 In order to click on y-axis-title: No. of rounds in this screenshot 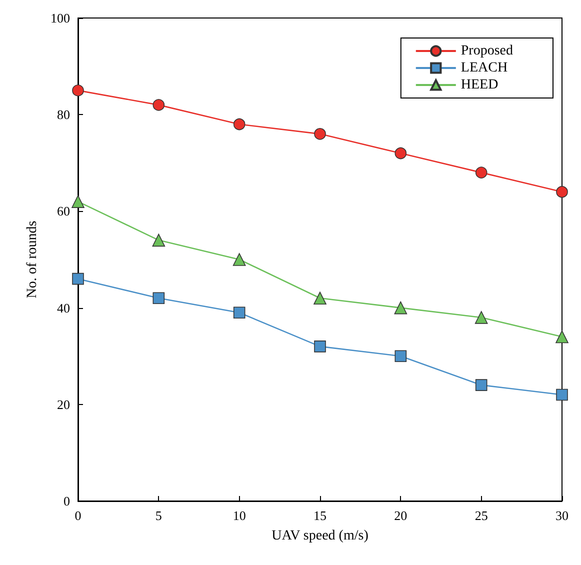, I will do `click(32, 259)`.